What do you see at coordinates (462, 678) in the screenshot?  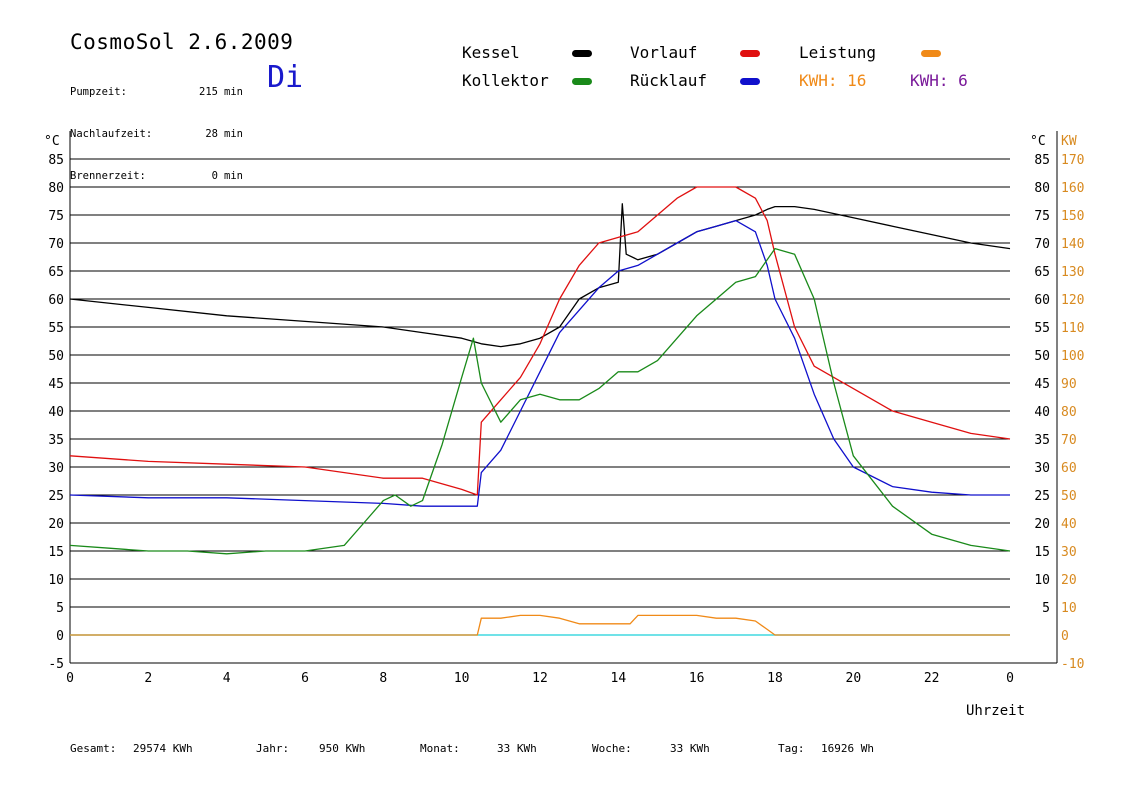 I see `x-tick-label: 10` at bounding box center [462, 678].